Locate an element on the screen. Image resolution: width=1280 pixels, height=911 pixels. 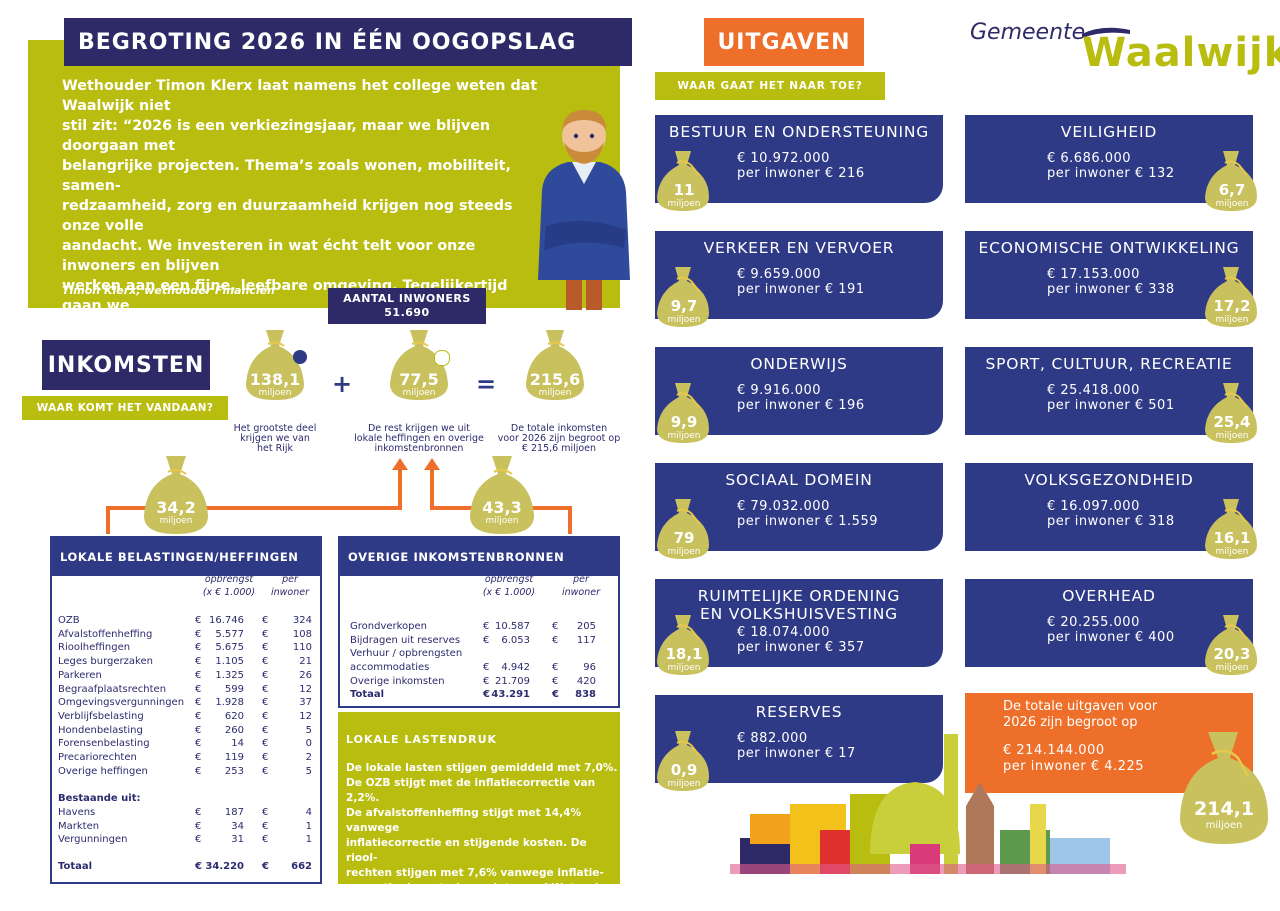
card-bag-value: 16,1 is located at coordinates (1232, 538).